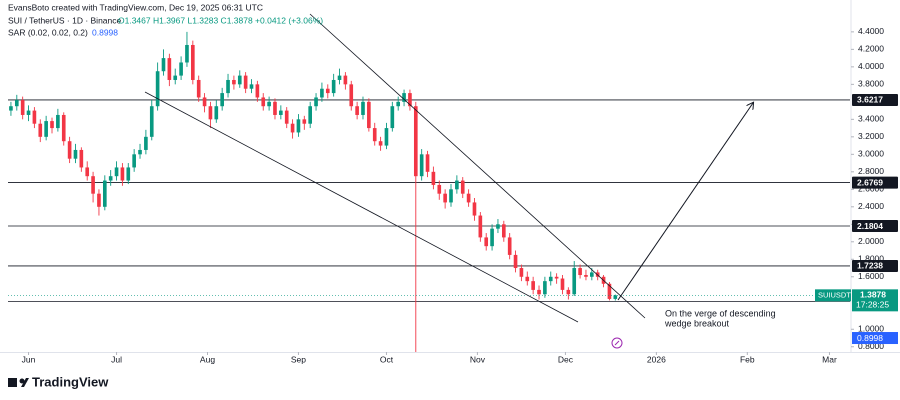 This screenshot has height=400, width=900. I want to click on y-tick-label: 3.2000, so click(871, 136).